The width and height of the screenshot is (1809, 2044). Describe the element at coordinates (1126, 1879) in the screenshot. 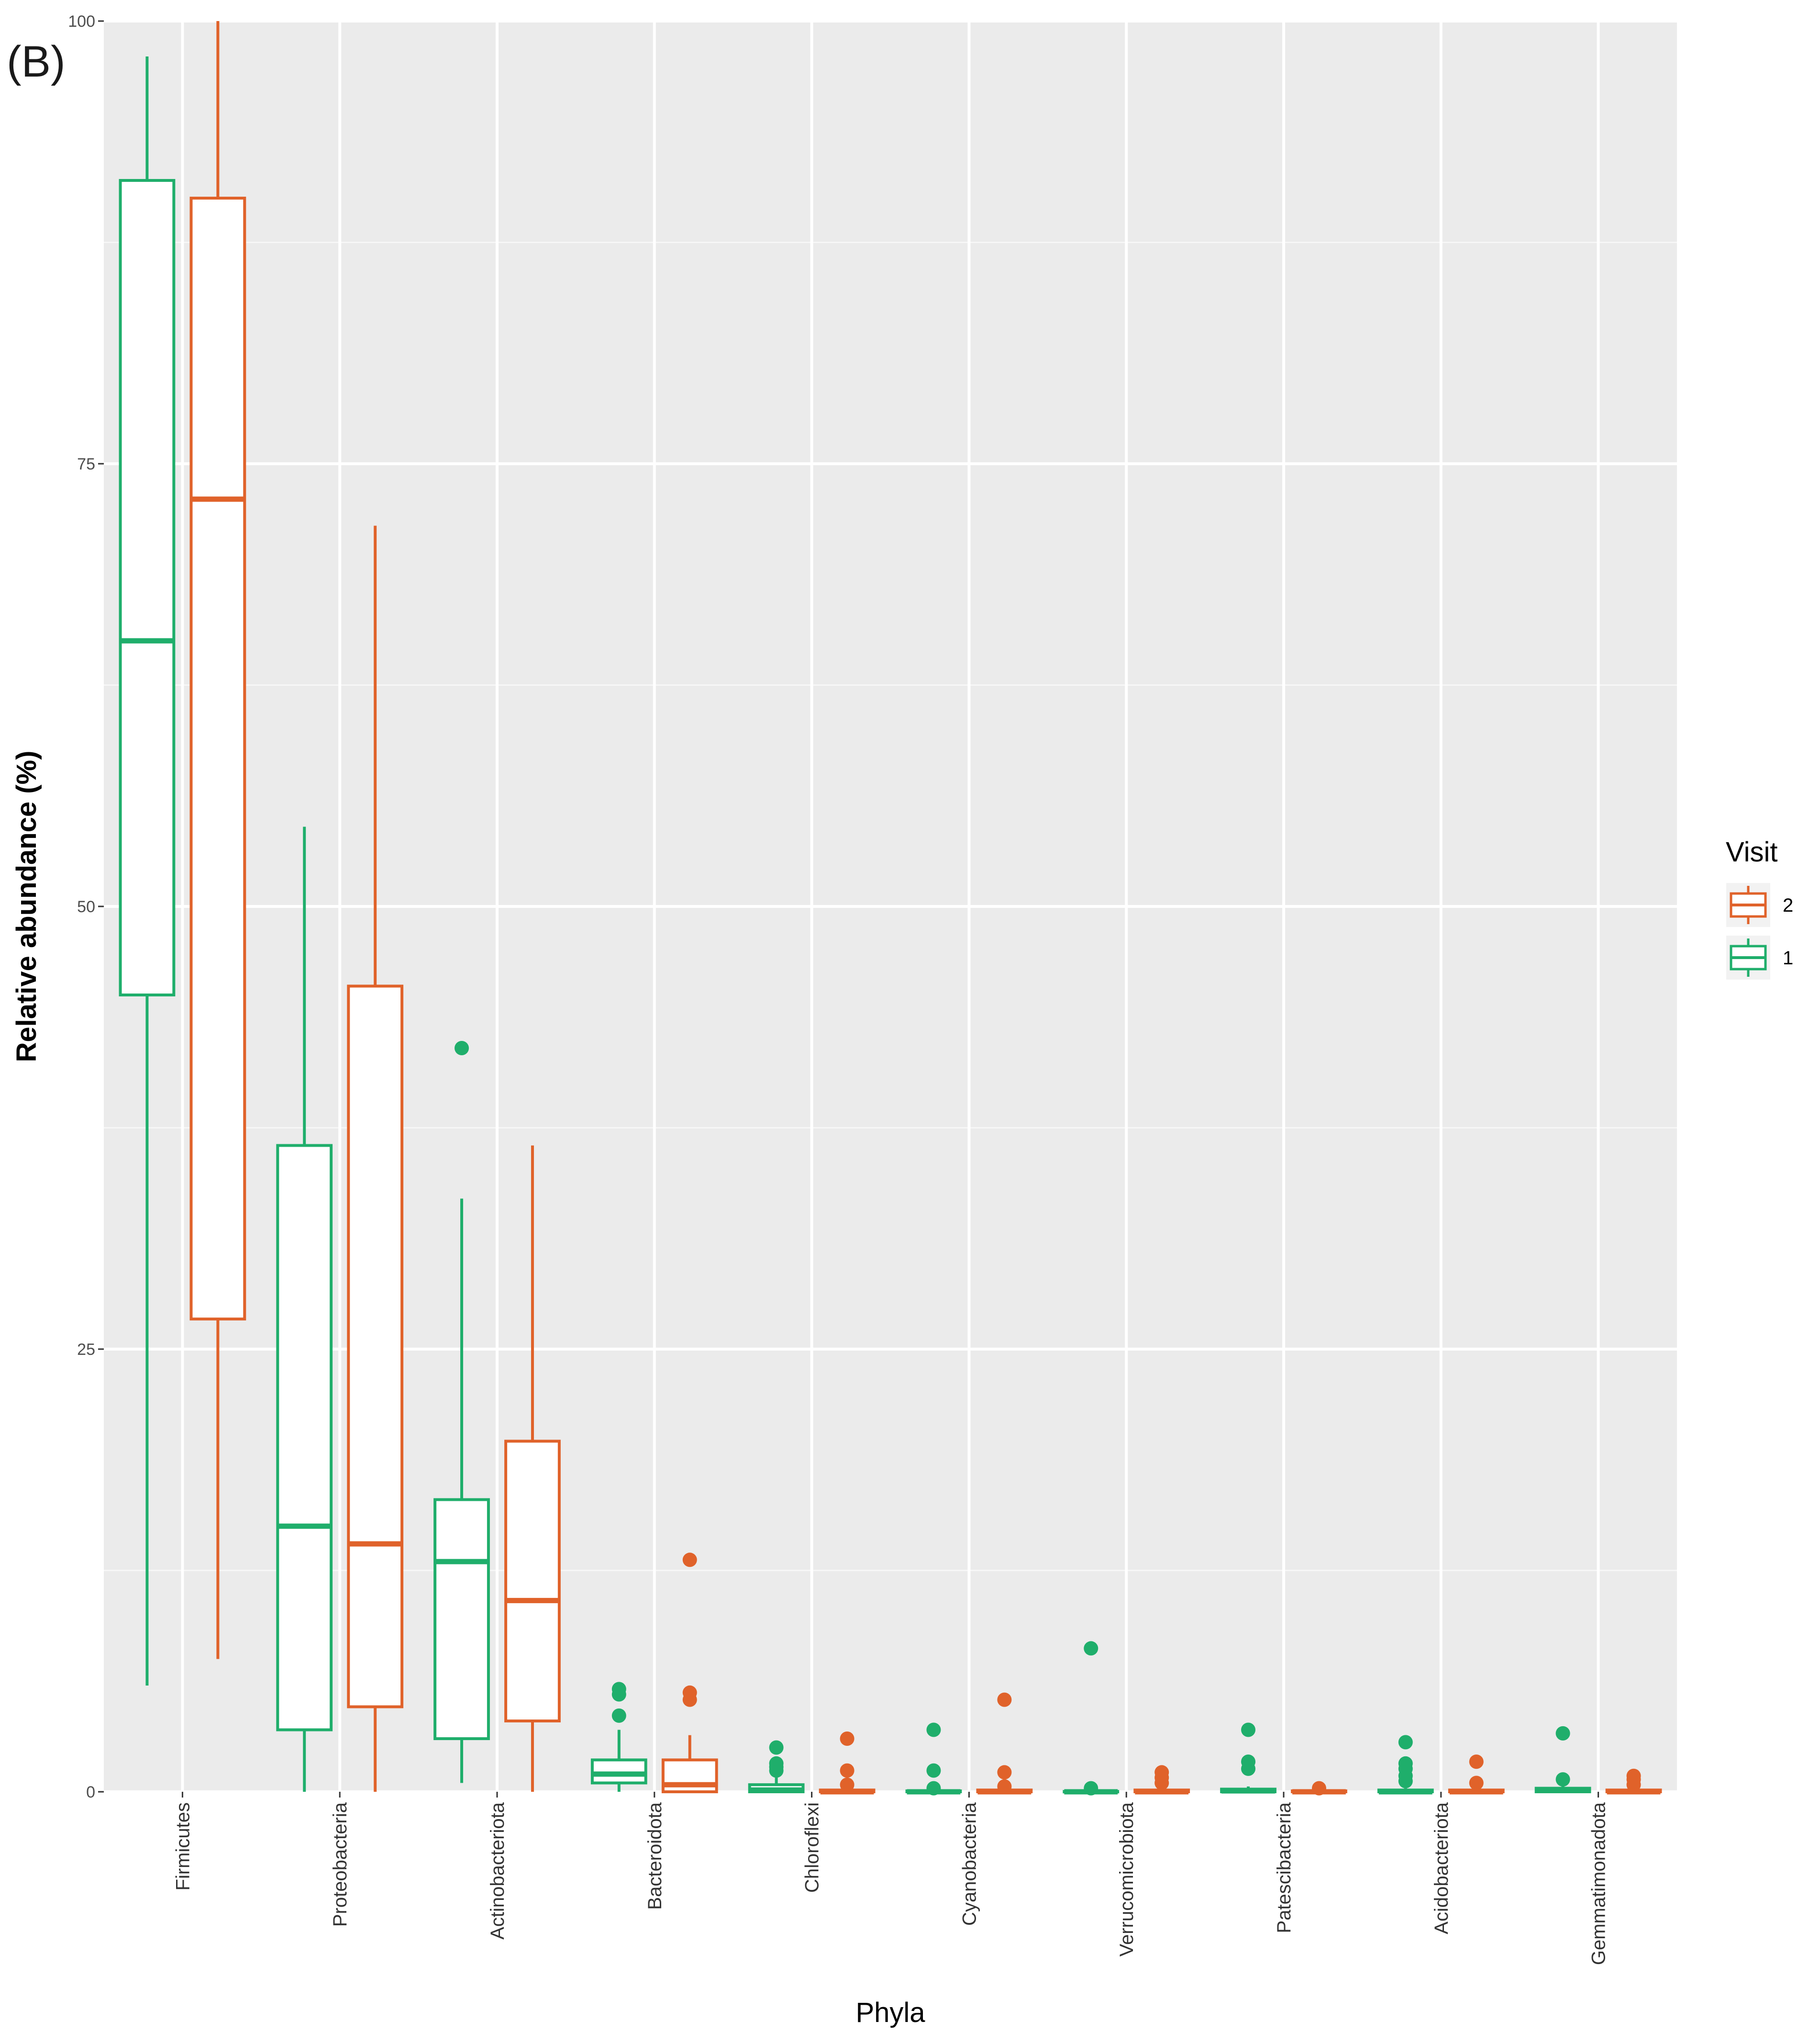

I see `x-tick-label: Verrucomicrobiota` at that location.